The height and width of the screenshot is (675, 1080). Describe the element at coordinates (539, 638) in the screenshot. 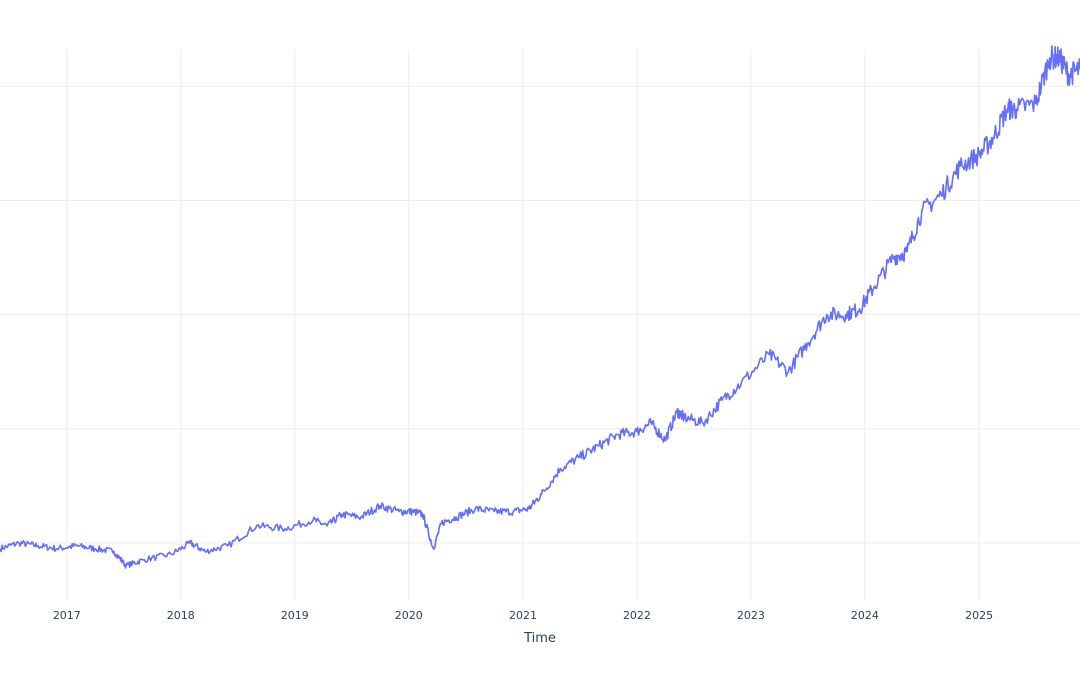

I see `x-axis-title: Time` at that location.